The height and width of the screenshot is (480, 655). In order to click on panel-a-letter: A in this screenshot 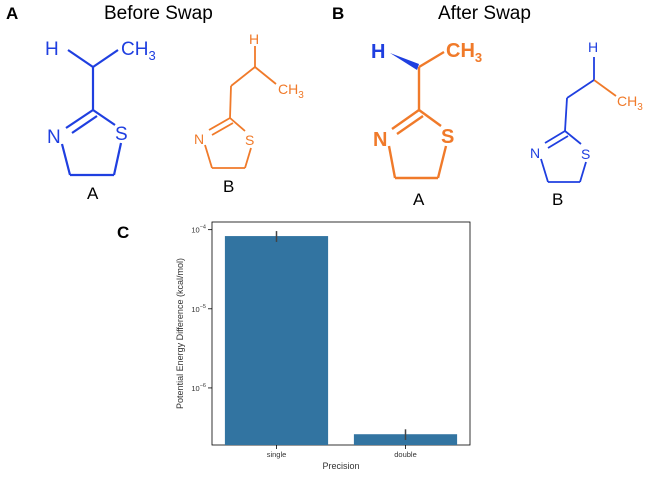, I will do `click(12, 13)`.